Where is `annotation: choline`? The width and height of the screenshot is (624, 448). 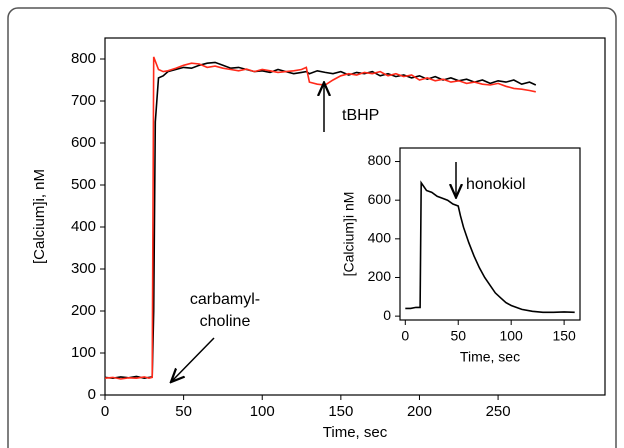
annotation: choline is located at coordinates (225, 321).